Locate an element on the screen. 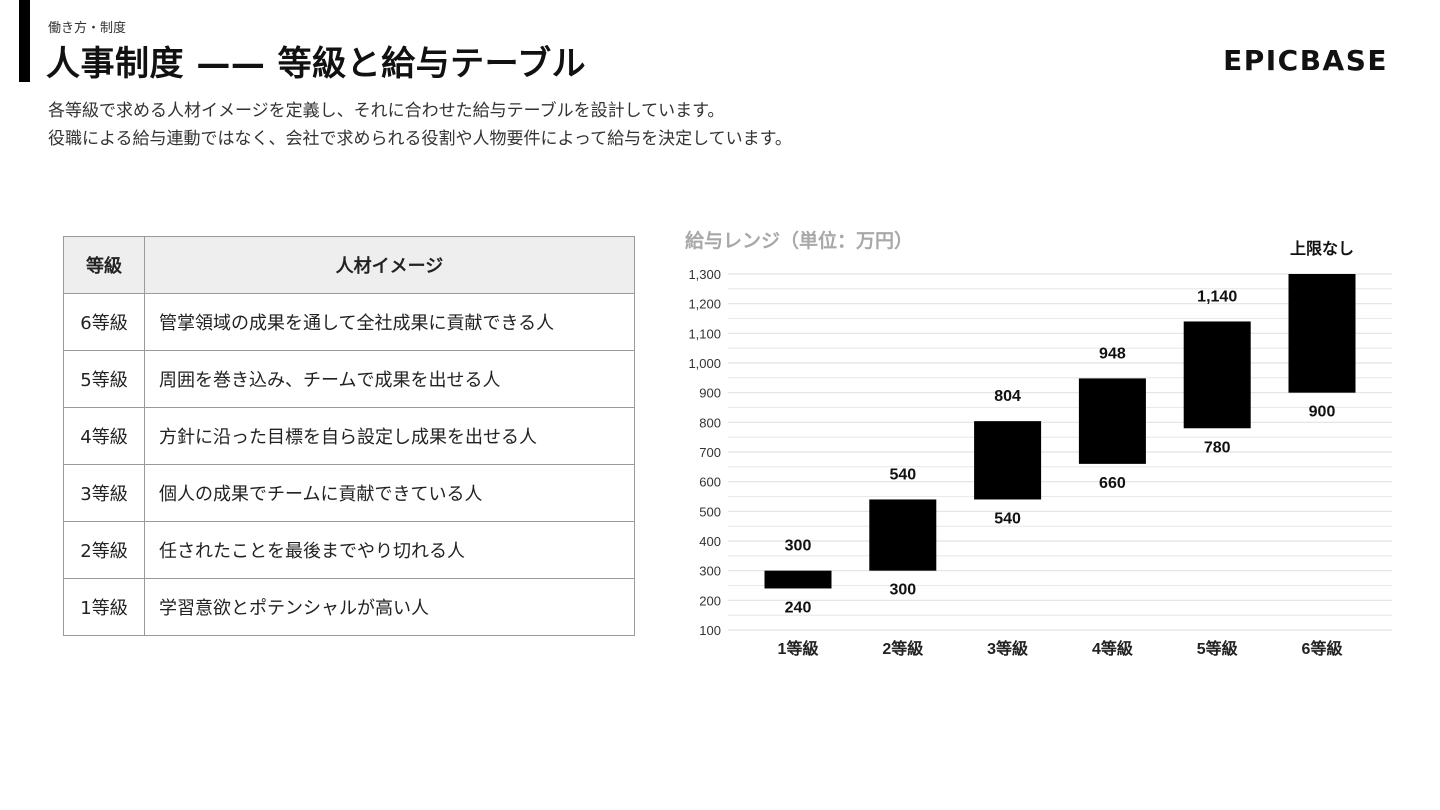 The width and height of the screenshot is (1440, 810). y-tick-label: 700 is located at coordinates (710, 452).